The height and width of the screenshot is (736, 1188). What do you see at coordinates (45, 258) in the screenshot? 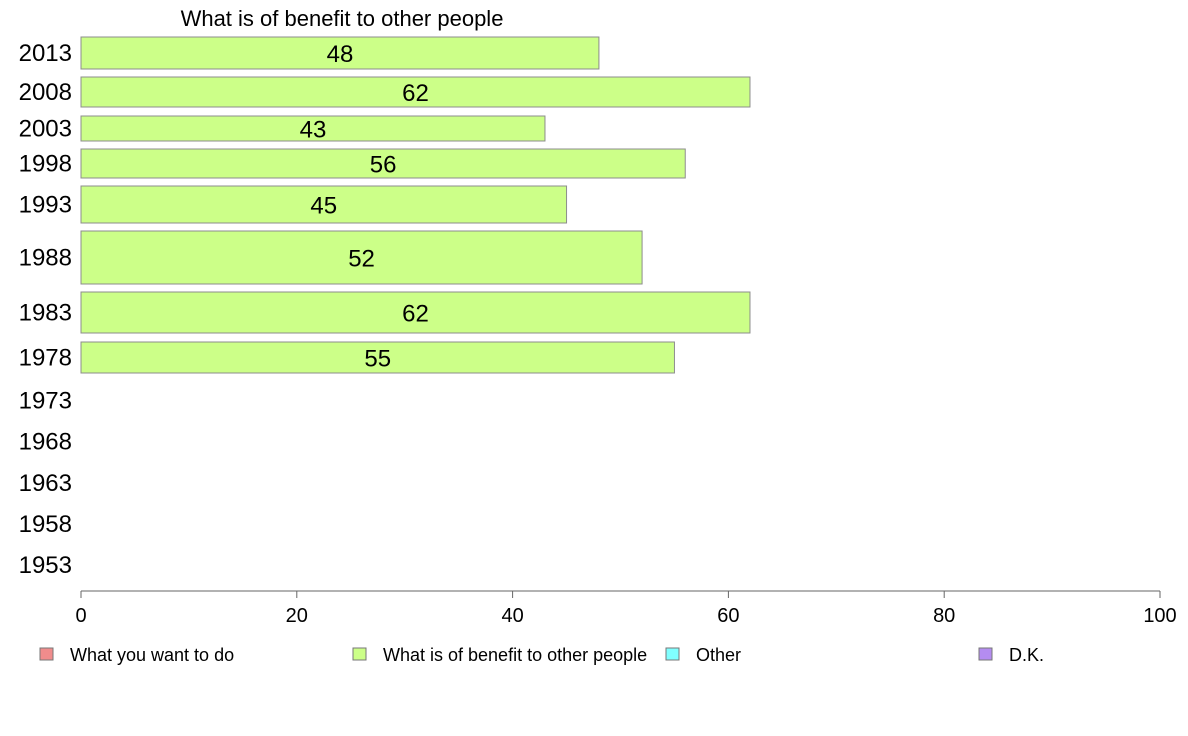
I see `year-label-1988: 1988` at bounding box center [45, 258].